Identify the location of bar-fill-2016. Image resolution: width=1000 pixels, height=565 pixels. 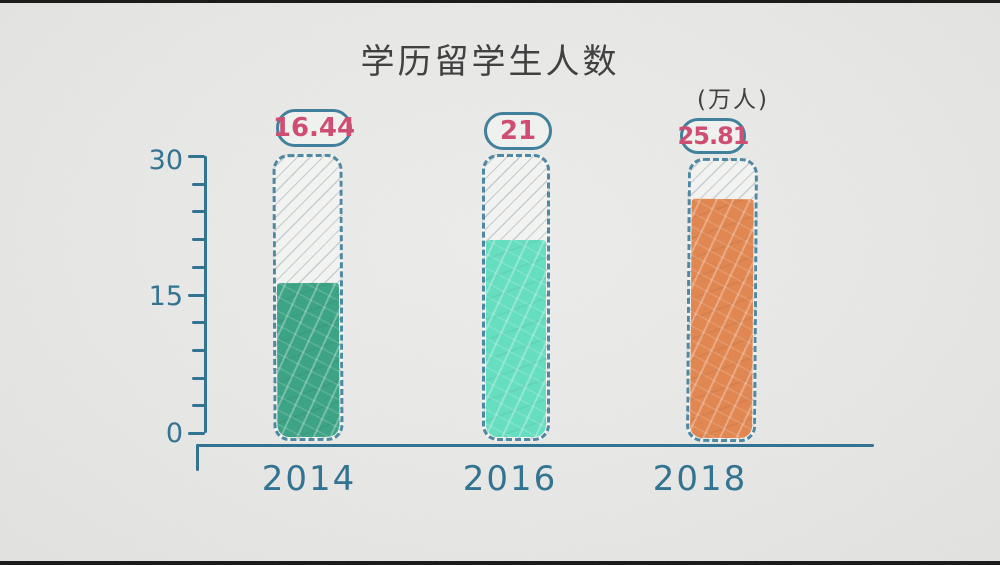
(516, 338).